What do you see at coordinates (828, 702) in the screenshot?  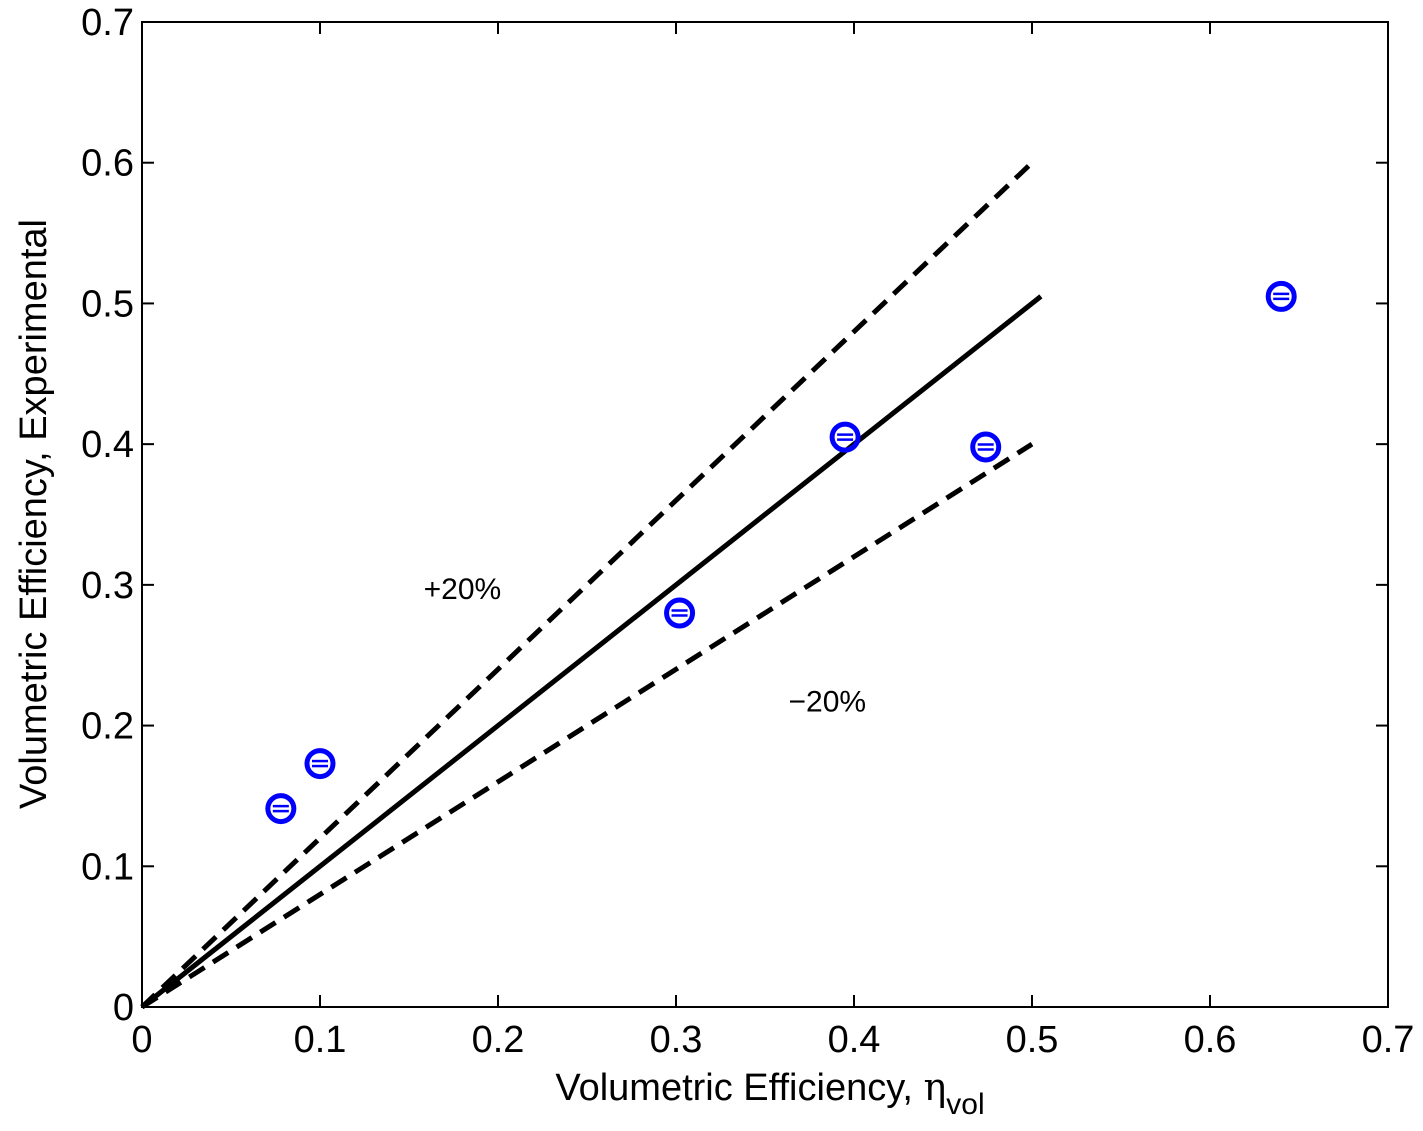 I see `annotation-label: −20%` at bounding box center [828, 702].